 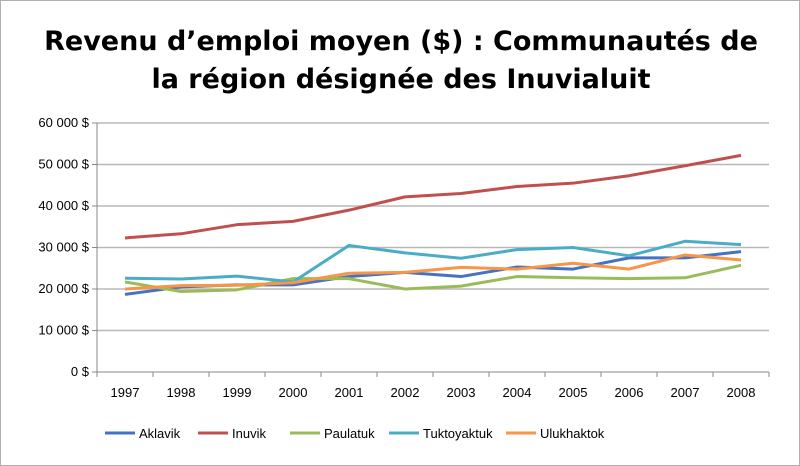 What do you see at coordinates (249, 433) in the screenshot?
I see `legend-label: Inuvik` at bounding box center [249, 433].